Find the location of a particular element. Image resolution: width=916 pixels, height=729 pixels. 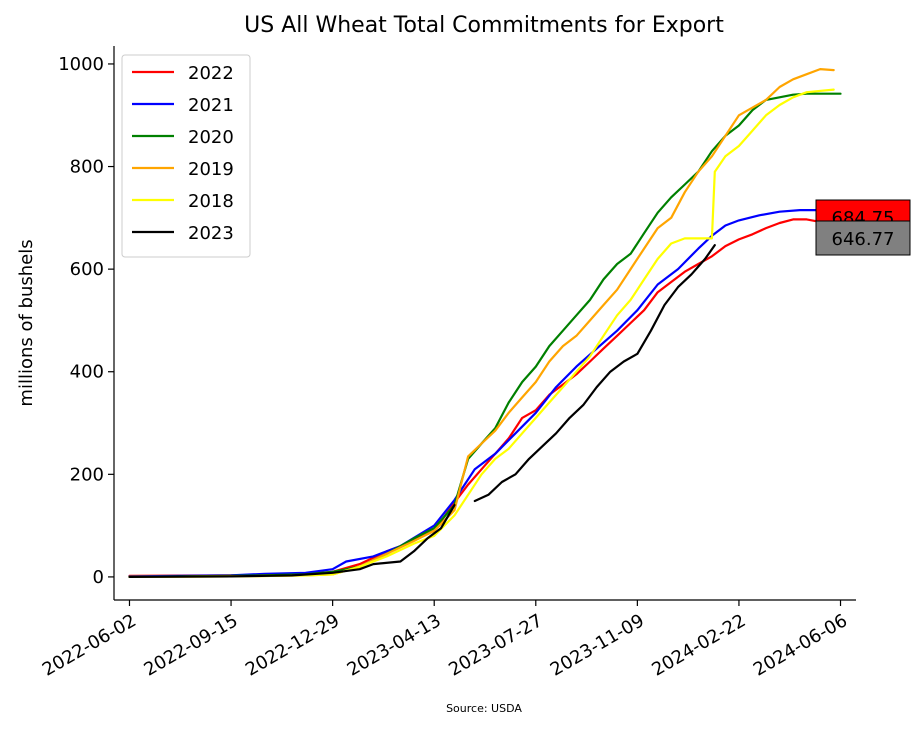

y-tick-label: 600 is located at coordinates (87, 269).